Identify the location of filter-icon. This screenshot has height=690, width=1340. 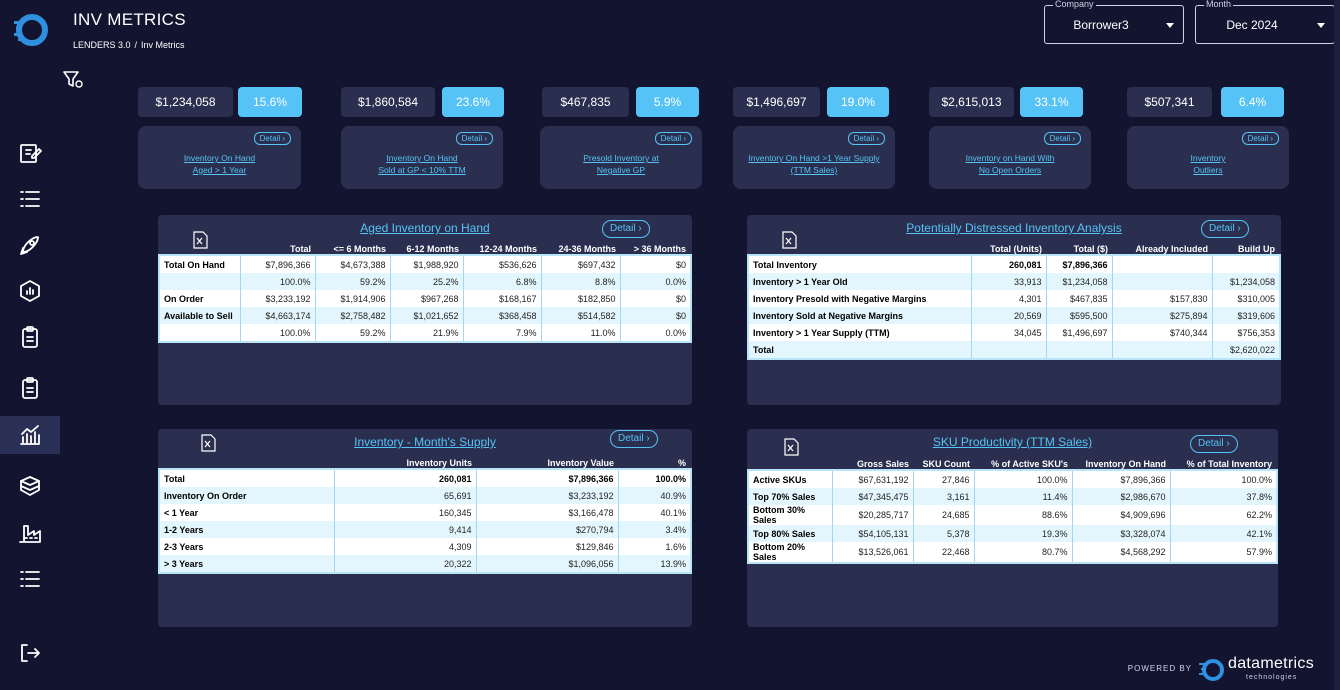
(73, 80).